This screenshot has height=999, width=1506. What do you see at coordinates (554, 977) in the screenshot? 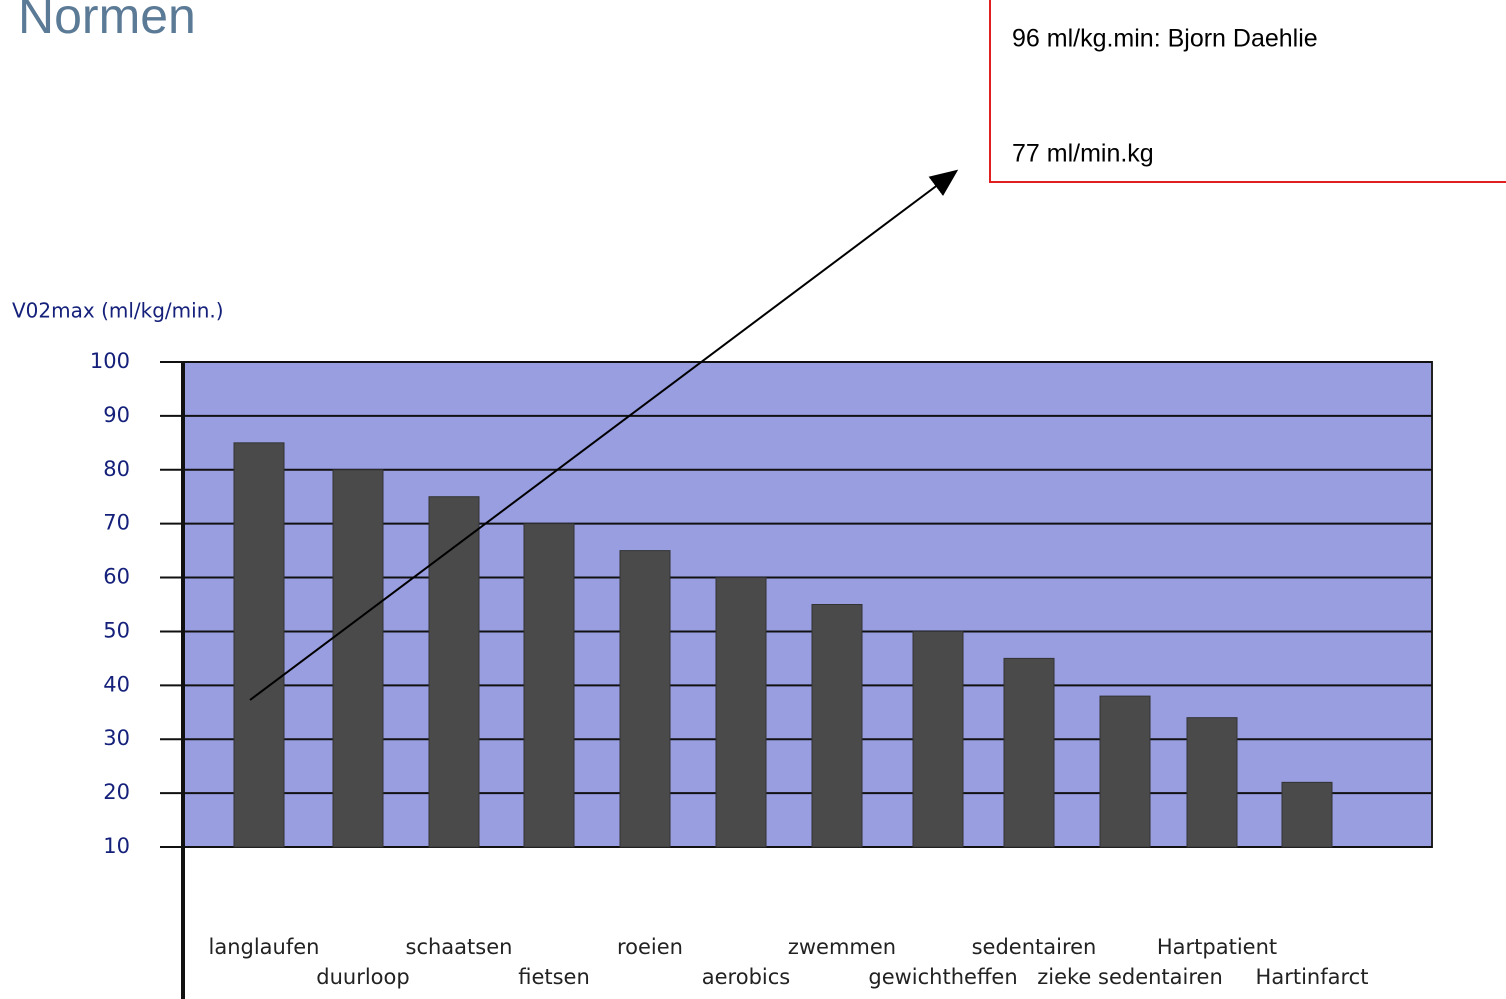
I see `x-tick-label: fietsen` at bounding box center [554, 977].